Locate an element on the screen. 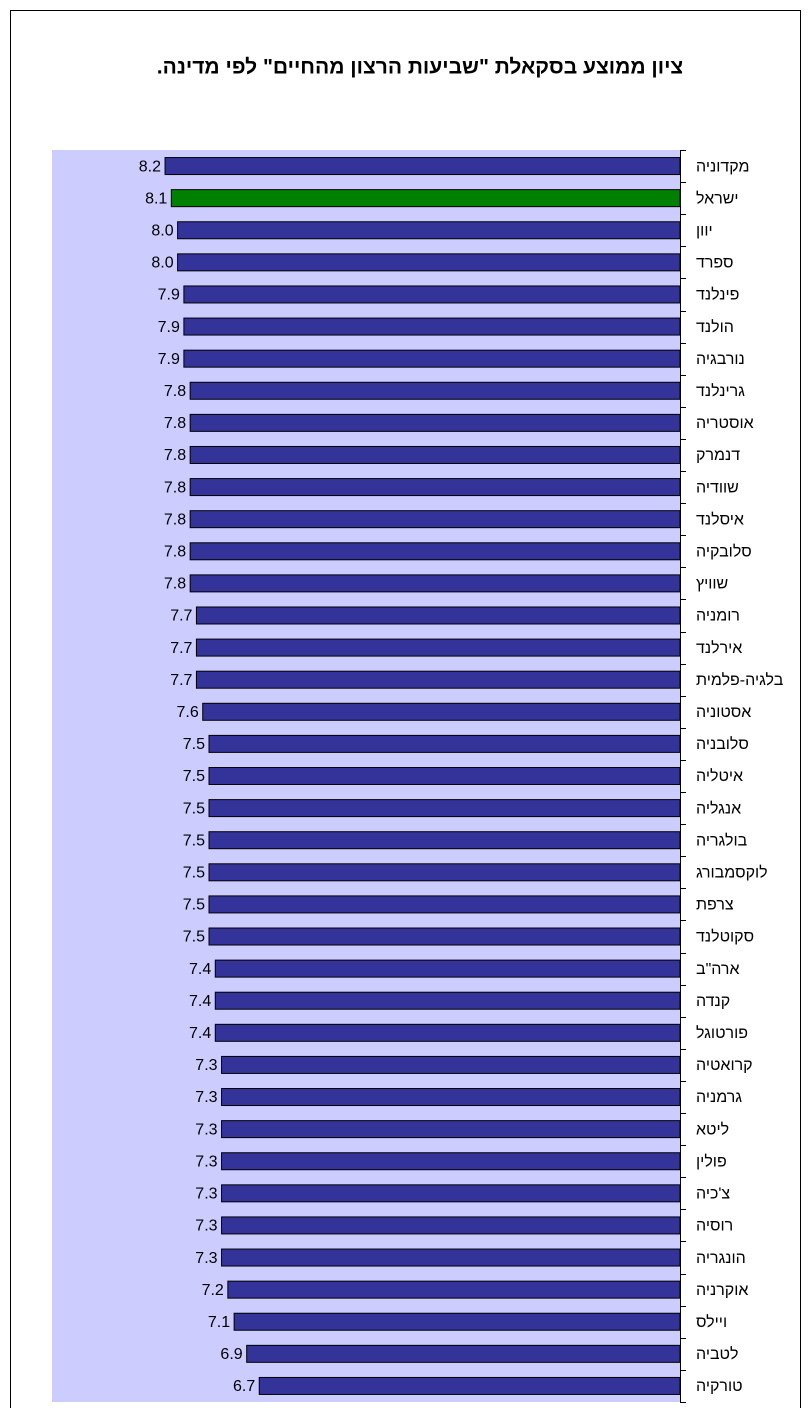 The width and height of the screenshot is (811, 1408). category-label: נורבגיה is located at coordinates (720, 359).